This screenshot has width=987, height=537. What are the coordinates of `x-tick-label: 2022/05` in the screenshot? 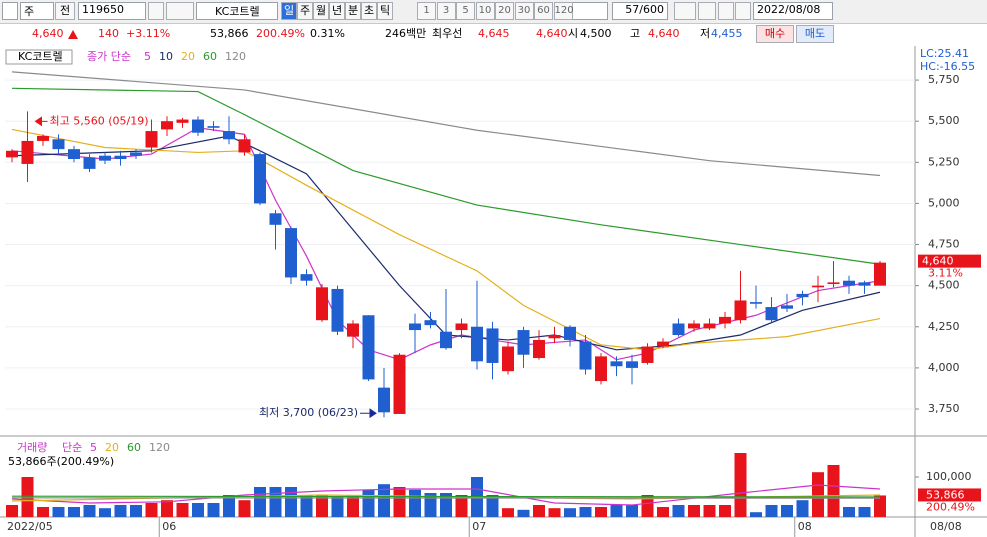 It's located at (30, 526).